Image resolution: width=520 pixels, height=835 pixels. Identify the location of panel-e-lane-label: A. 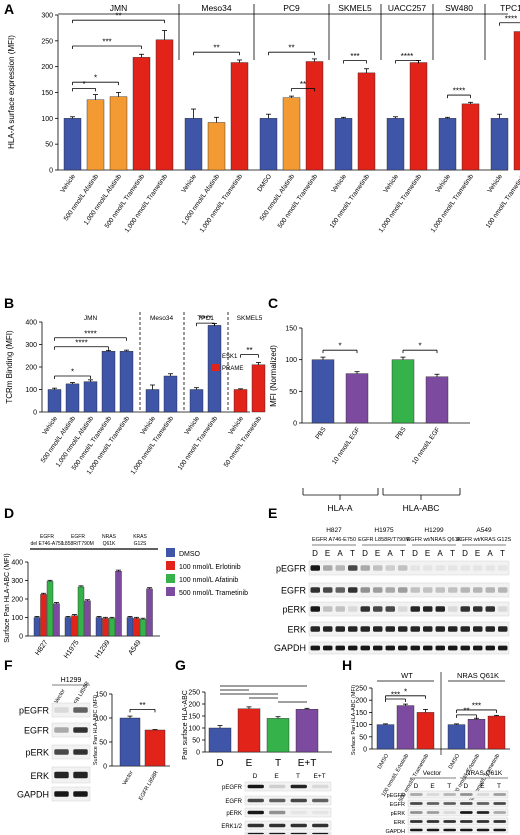
(440, 553).